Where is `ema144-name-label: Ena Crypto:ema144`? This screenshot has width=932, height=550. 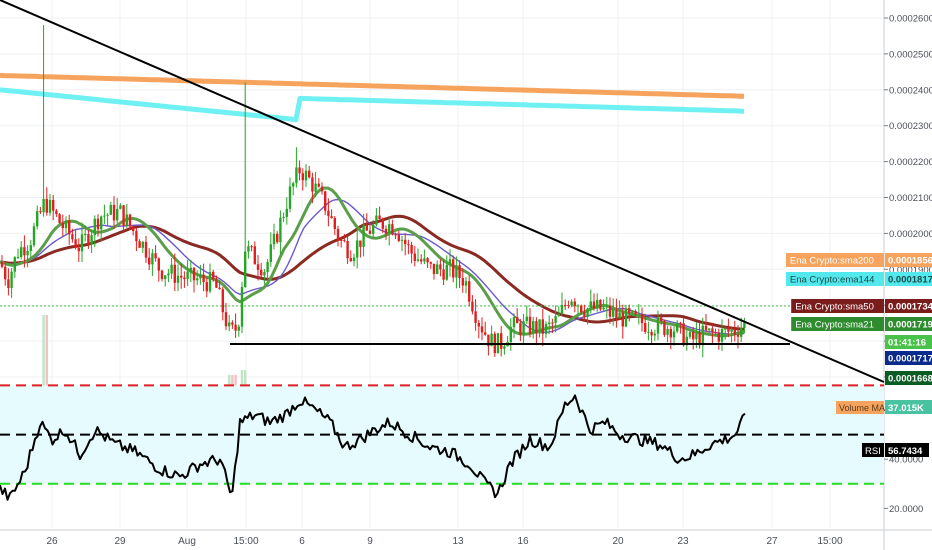 ema144-name-label: Ena Crypto:ema144 is located at coordinates (832, 280).